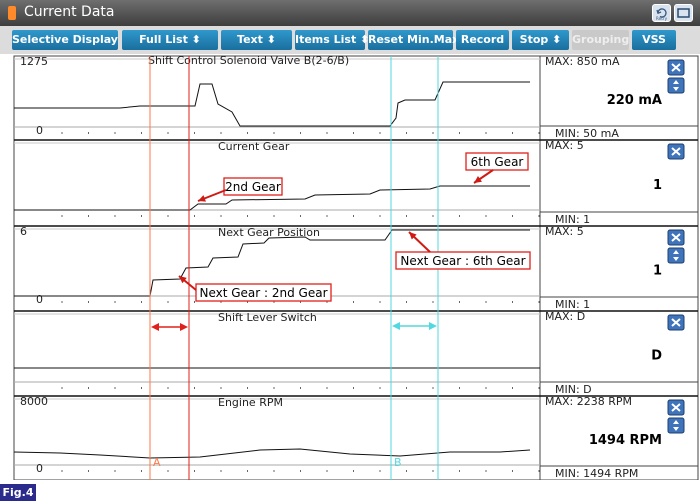  Describe the element at coordinates (398, 462) in the screenshot. I see `cursor-b-label: B` at that location.